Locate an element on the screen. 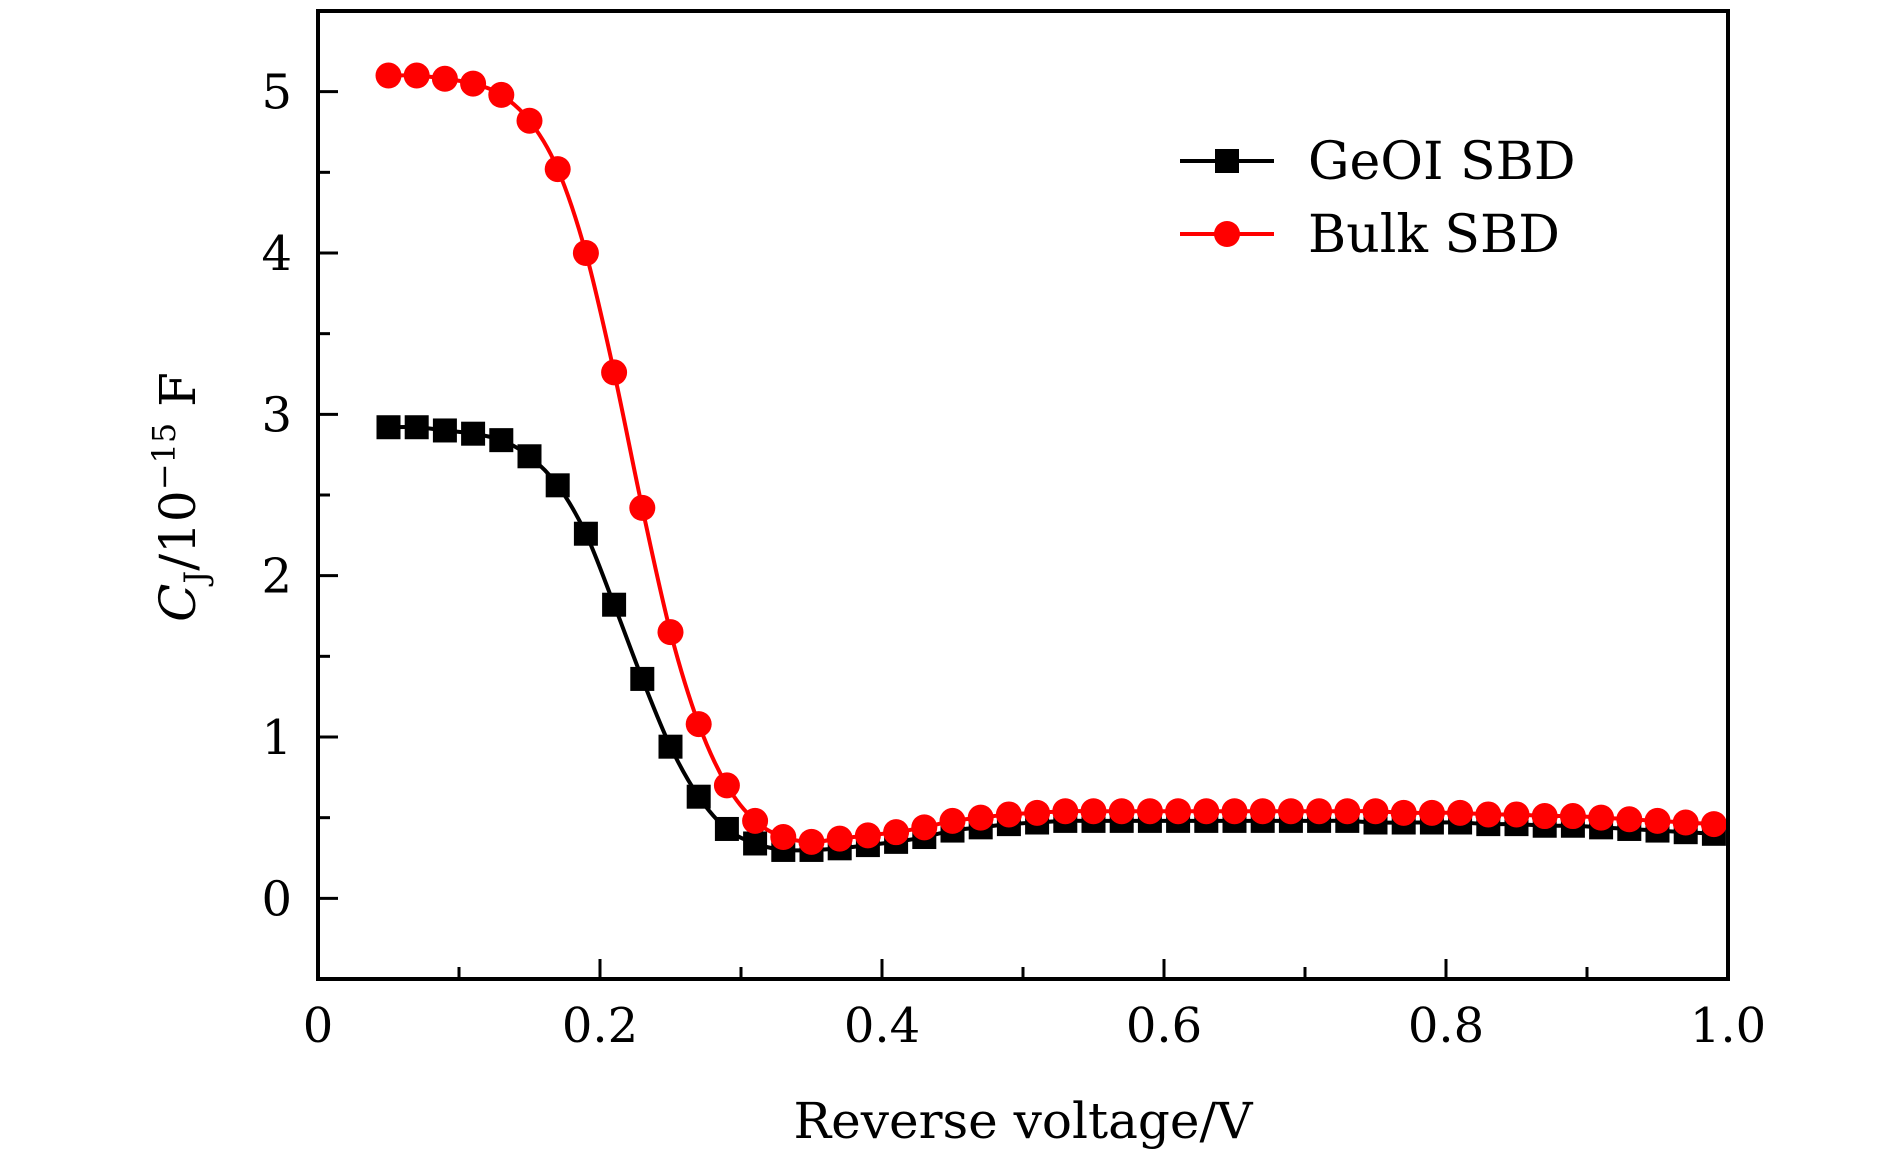 Image resolution: width=1890 pixels, height=1158 pixels. y-axis-title-sub: J is located at coordinates (196, 579).